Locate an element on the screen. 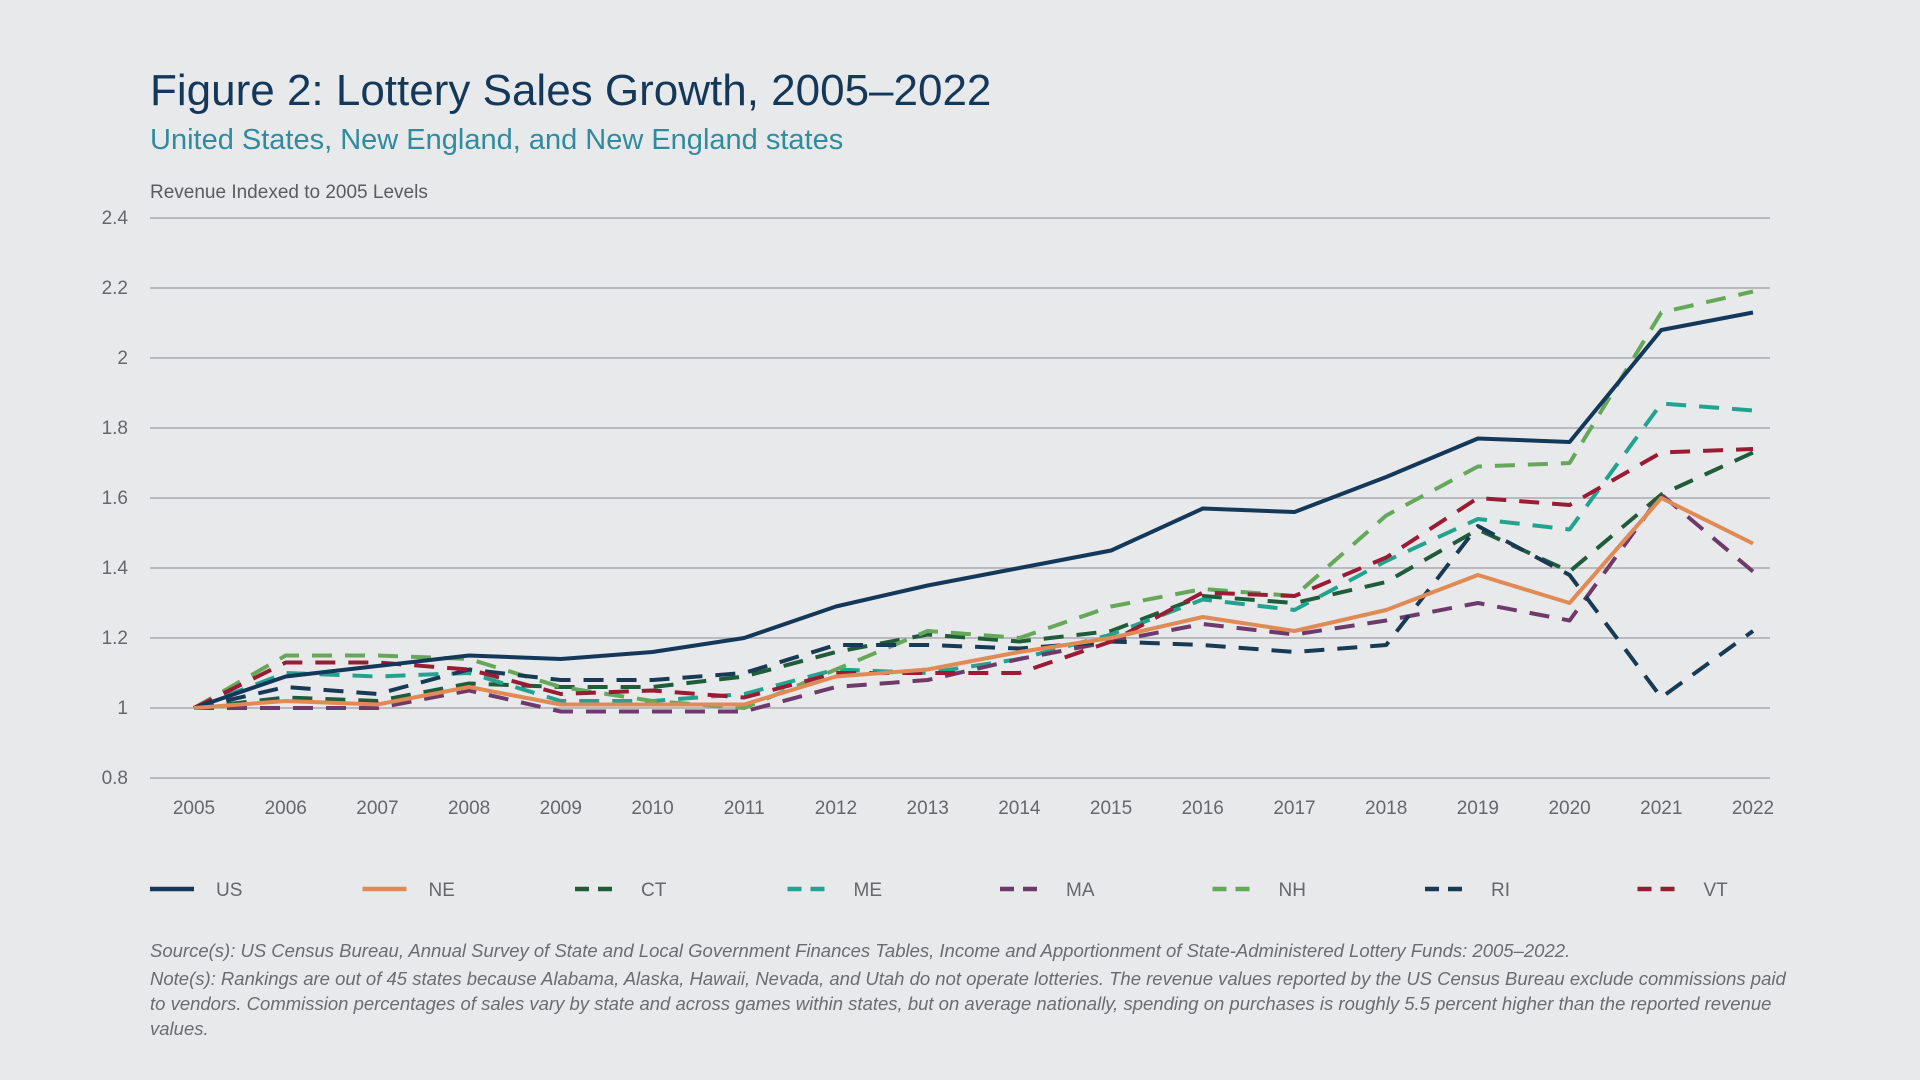  x-tick-label: 2016 is located at coordinates (1203, 808).